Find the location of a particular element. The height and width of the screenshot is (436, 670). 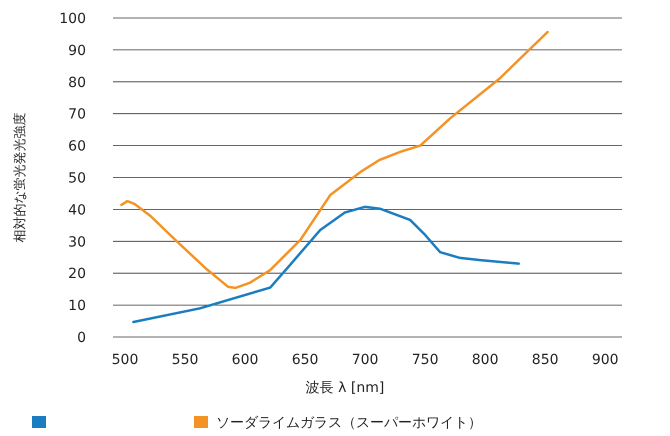

y-tick-label: 60 is located at coordinates (77, 146).